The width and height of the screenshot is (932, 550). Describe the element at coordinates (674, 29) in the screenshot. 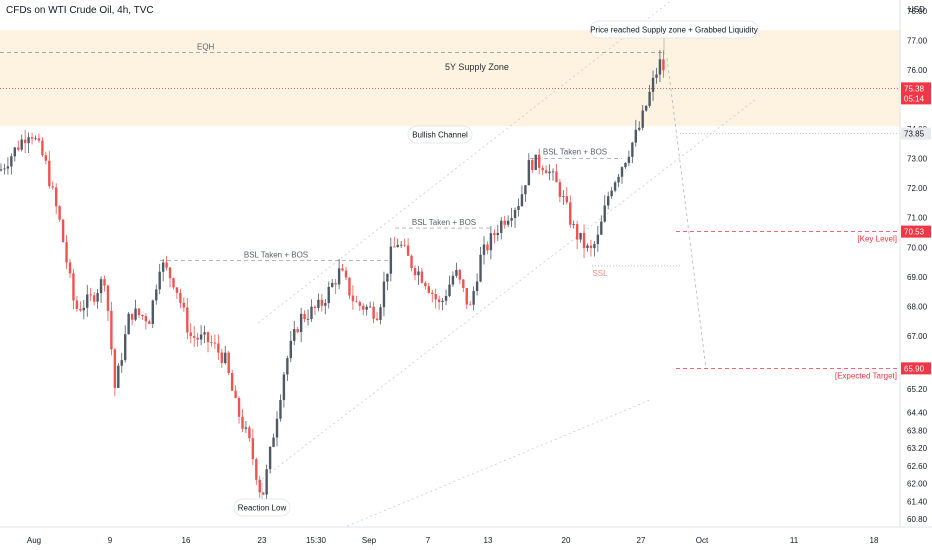

I see `supply-annotation-box` at that location.